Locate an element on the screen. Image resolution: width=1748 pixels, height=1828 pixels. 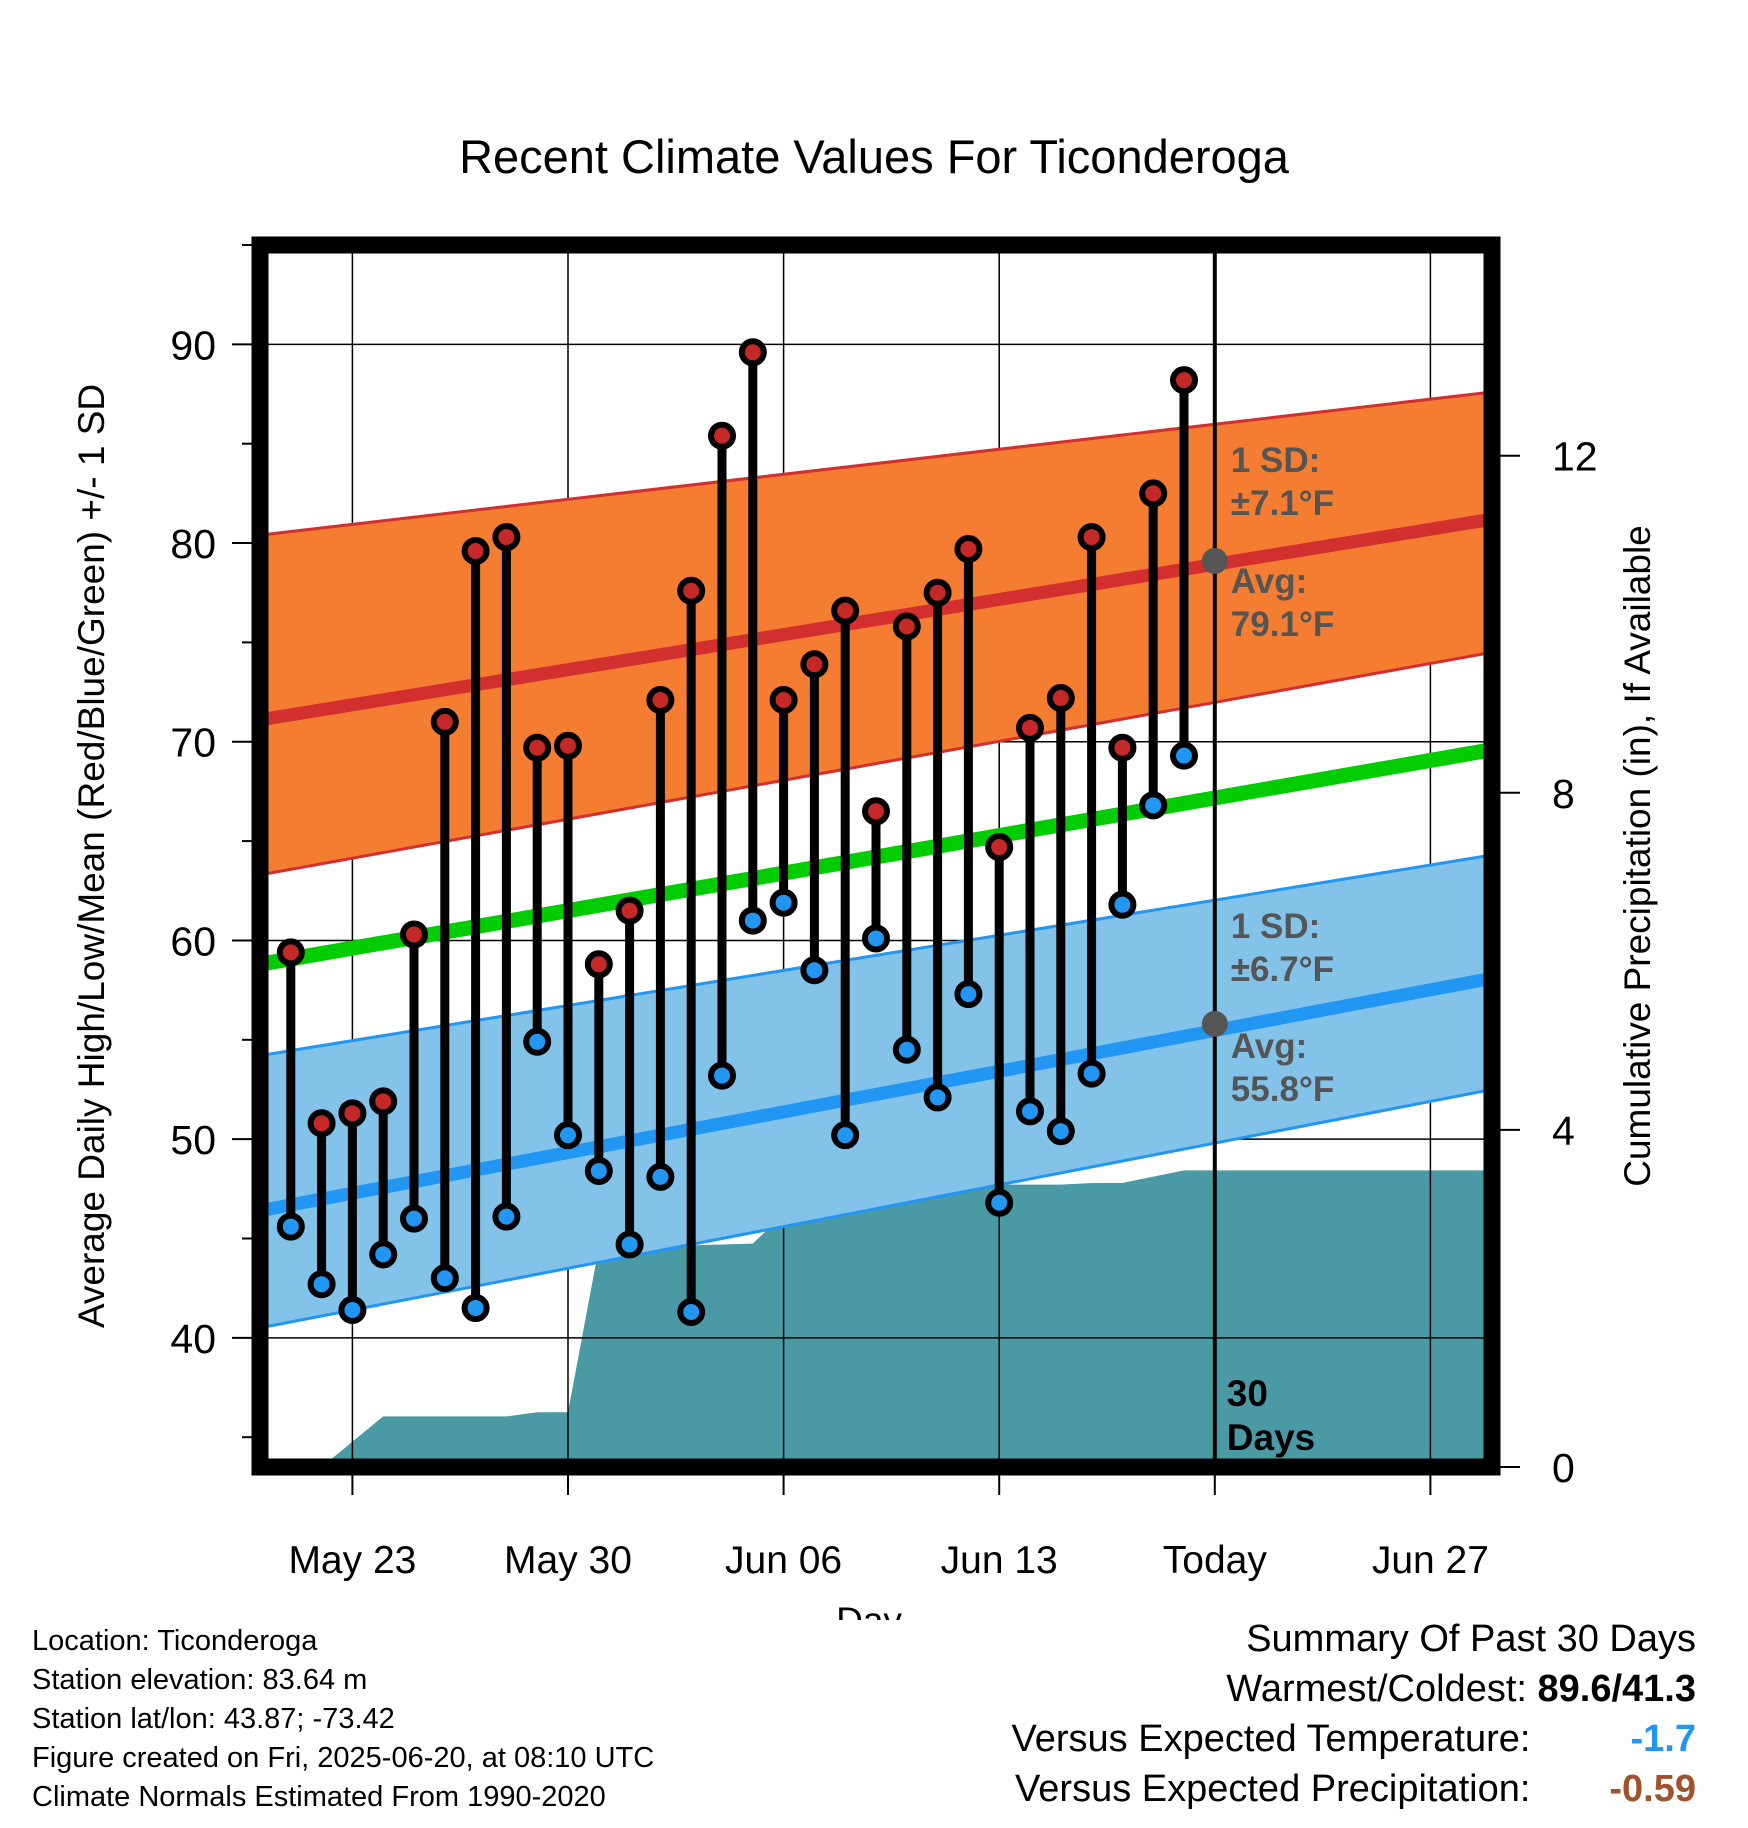
y-tick-label: 80 is located at coordinates (193, 544).